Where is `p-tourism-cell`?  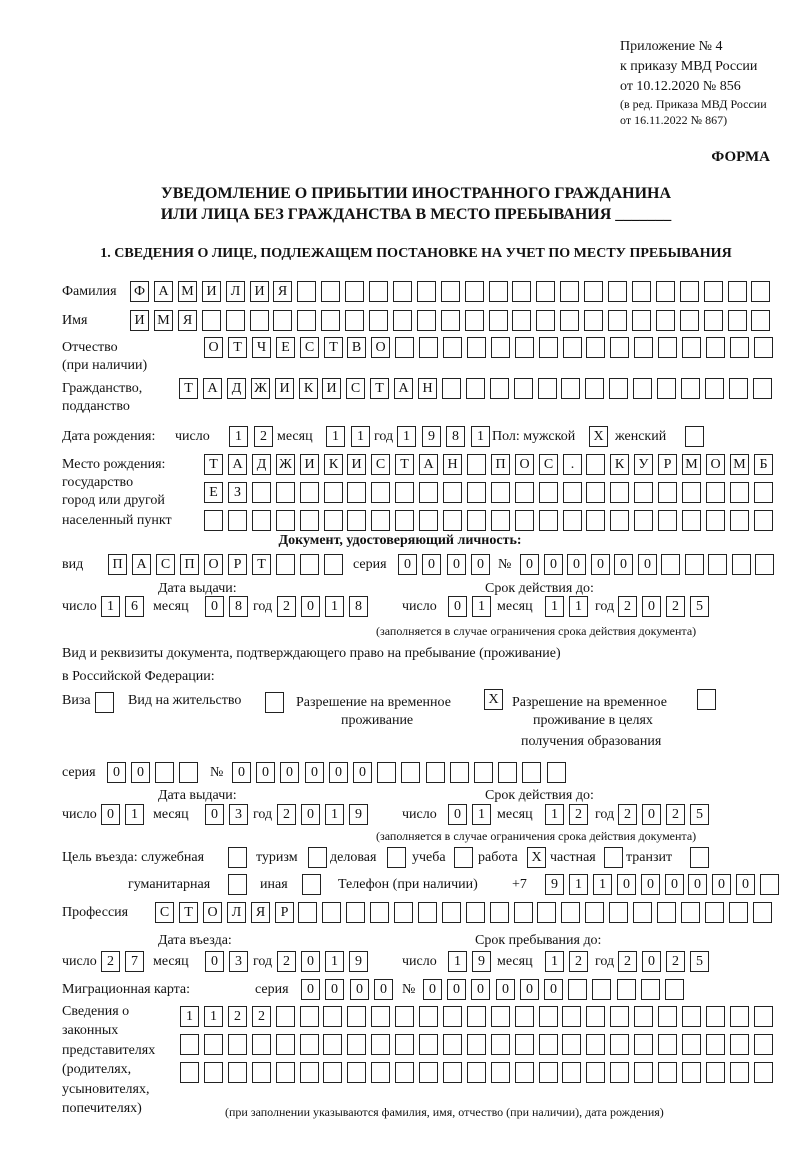 p-tourism-cell is located at coordinates (317, 857).